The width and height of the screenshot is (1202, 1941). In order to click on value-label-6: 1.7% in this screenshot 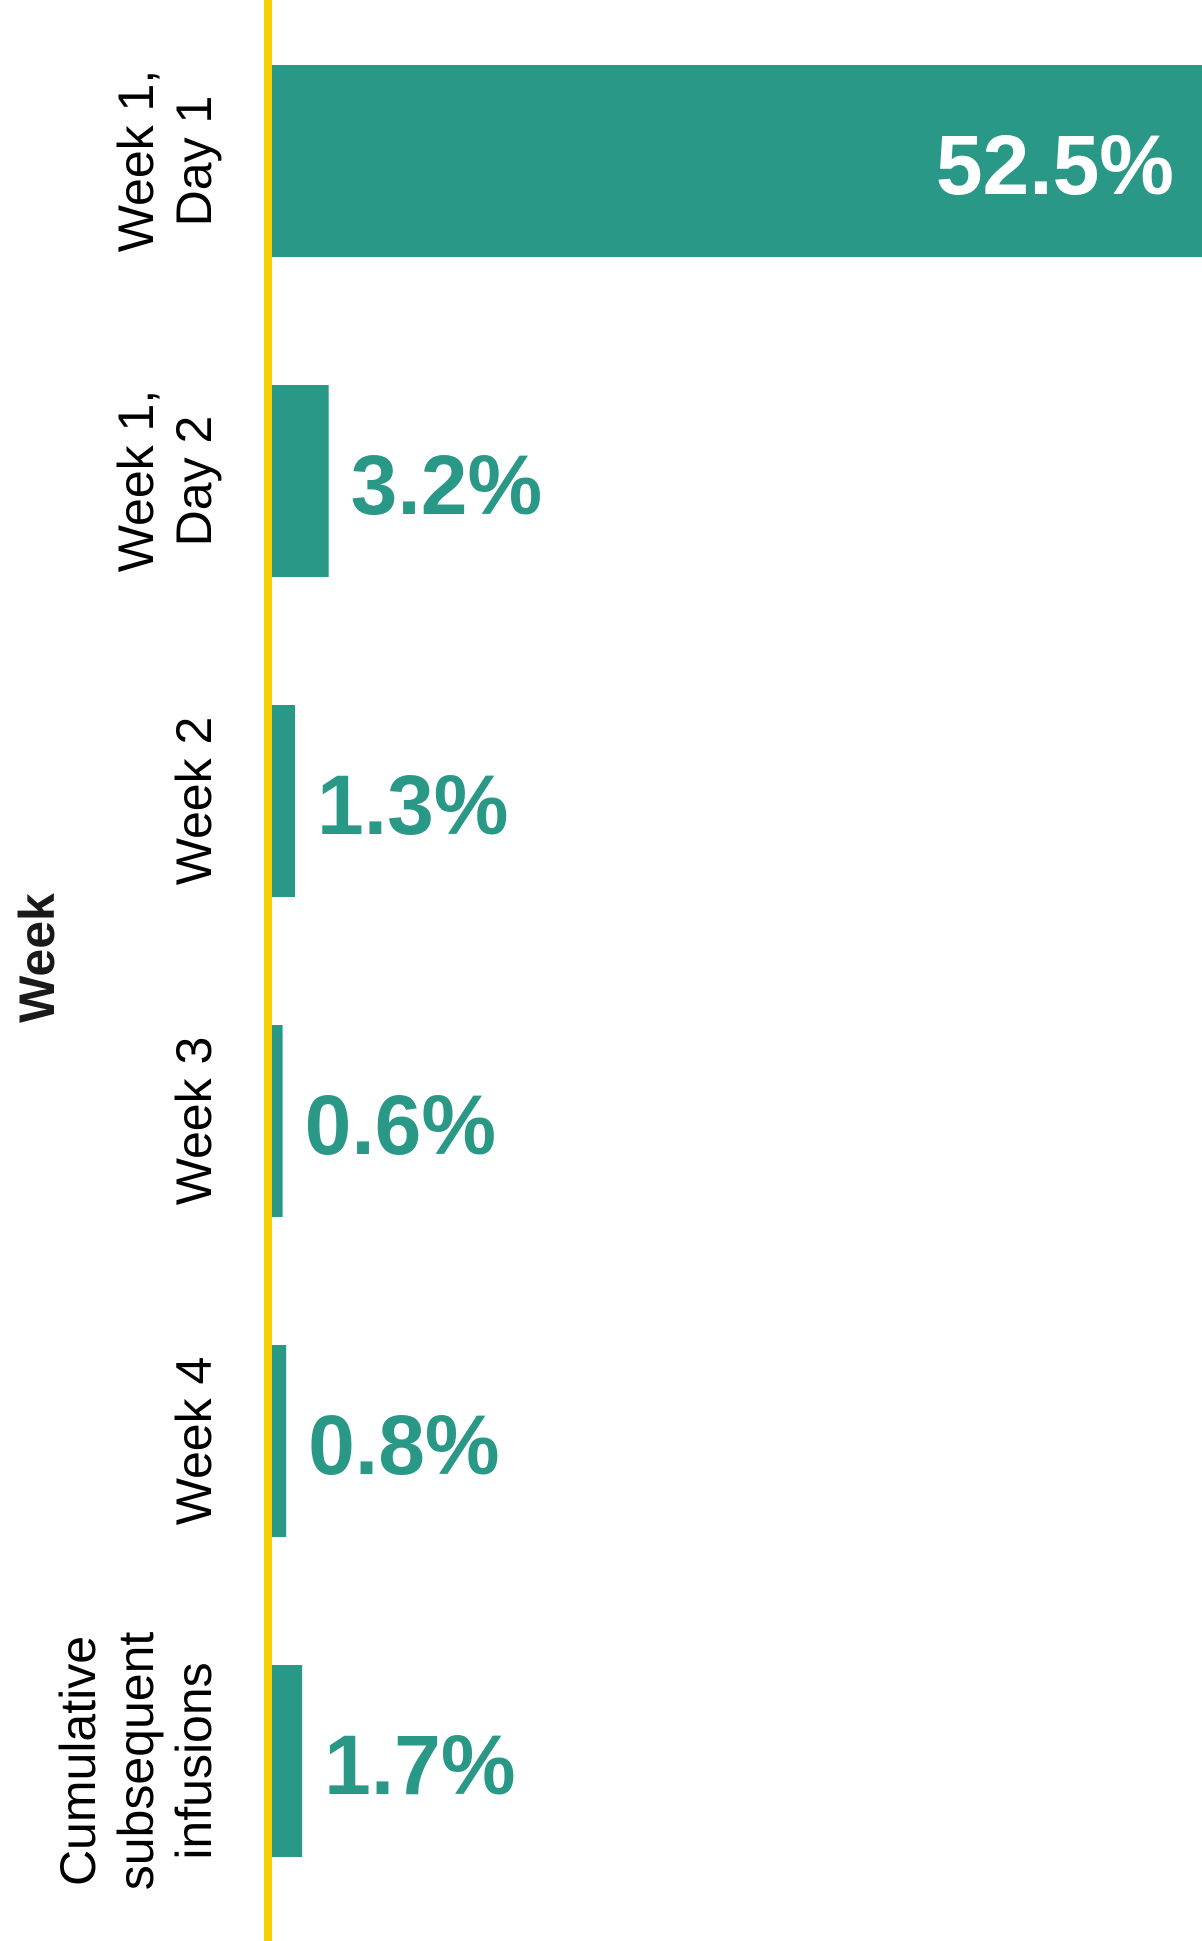, I will do `click(419, 1765)`.